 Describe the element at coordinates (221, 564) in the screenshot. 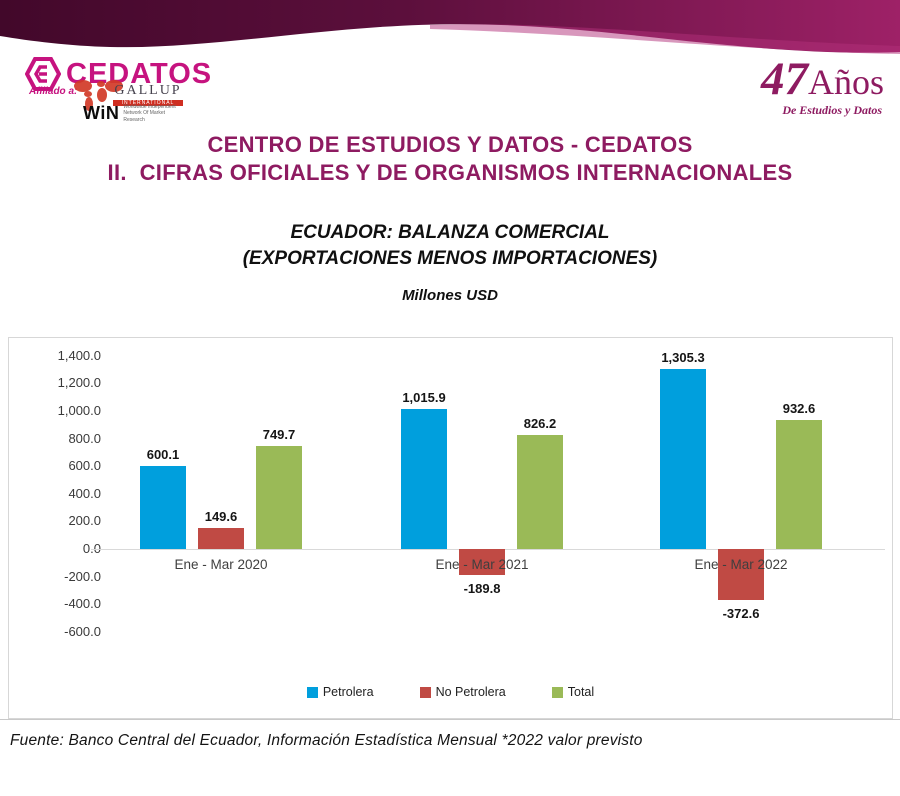

I see `x-axis-category-label: Ene - Mar 2020` at that location.